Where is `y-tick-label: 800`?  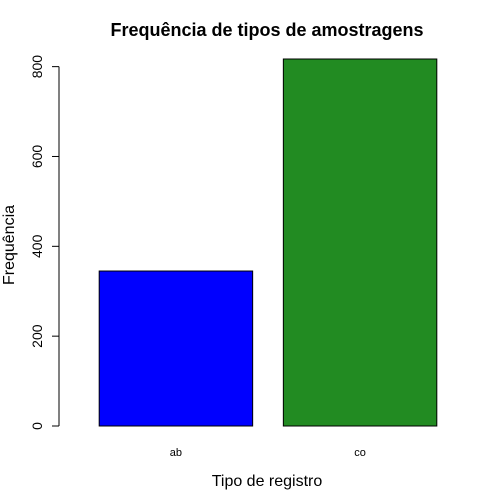
y-tick-label: 800 is located at coordinates (37, 67).